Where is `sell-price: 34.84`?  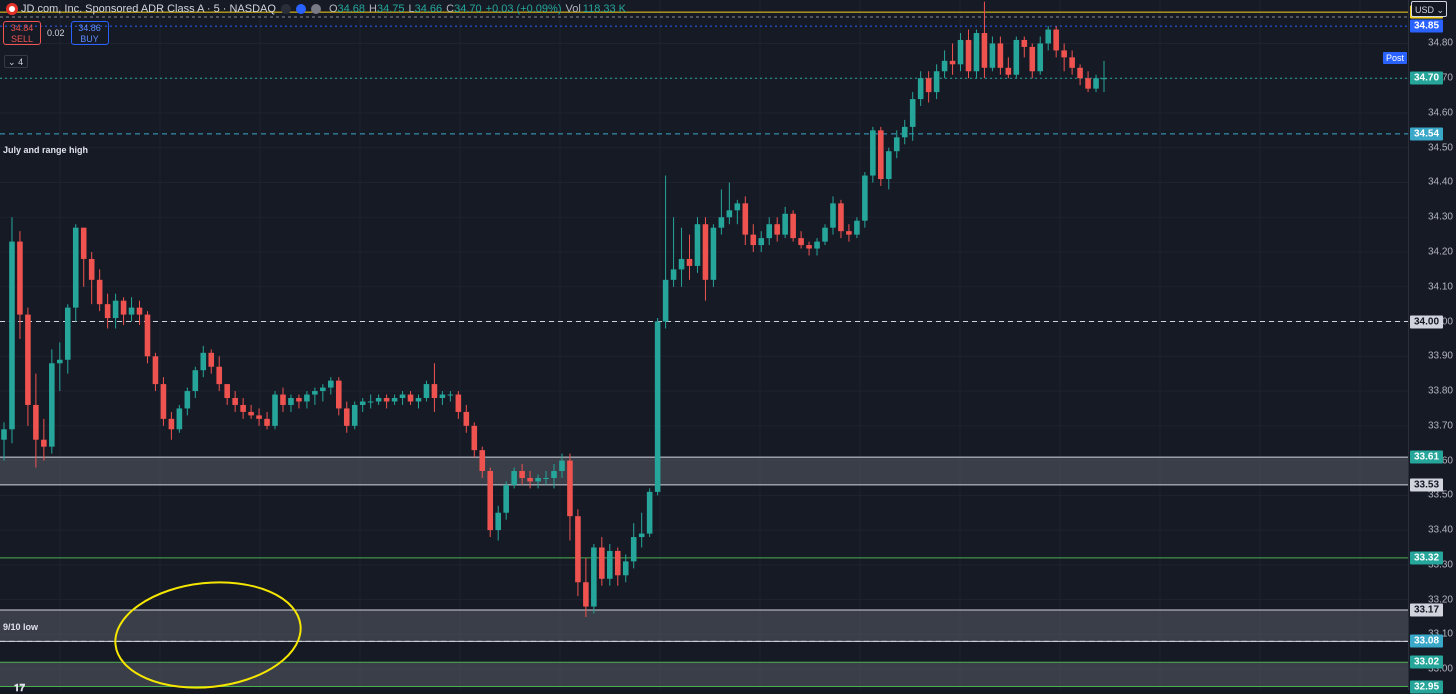
sell-price: 34.84 is located at coordinates (22, 28).